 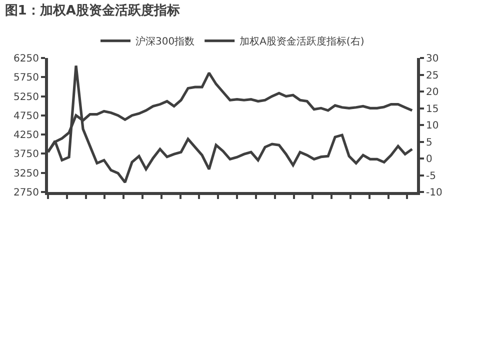 What do you see at coordinates (302, 42) in the screenshot?
I see `legend-label: 加权A股资金活跃度指标(右)` at bounding box center [302, 42].